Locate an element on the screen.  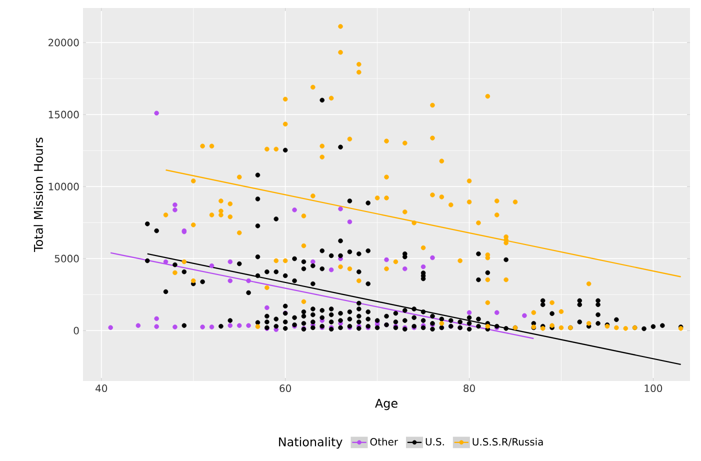
legend-label: U.S. is located at coordinates (435, 442).